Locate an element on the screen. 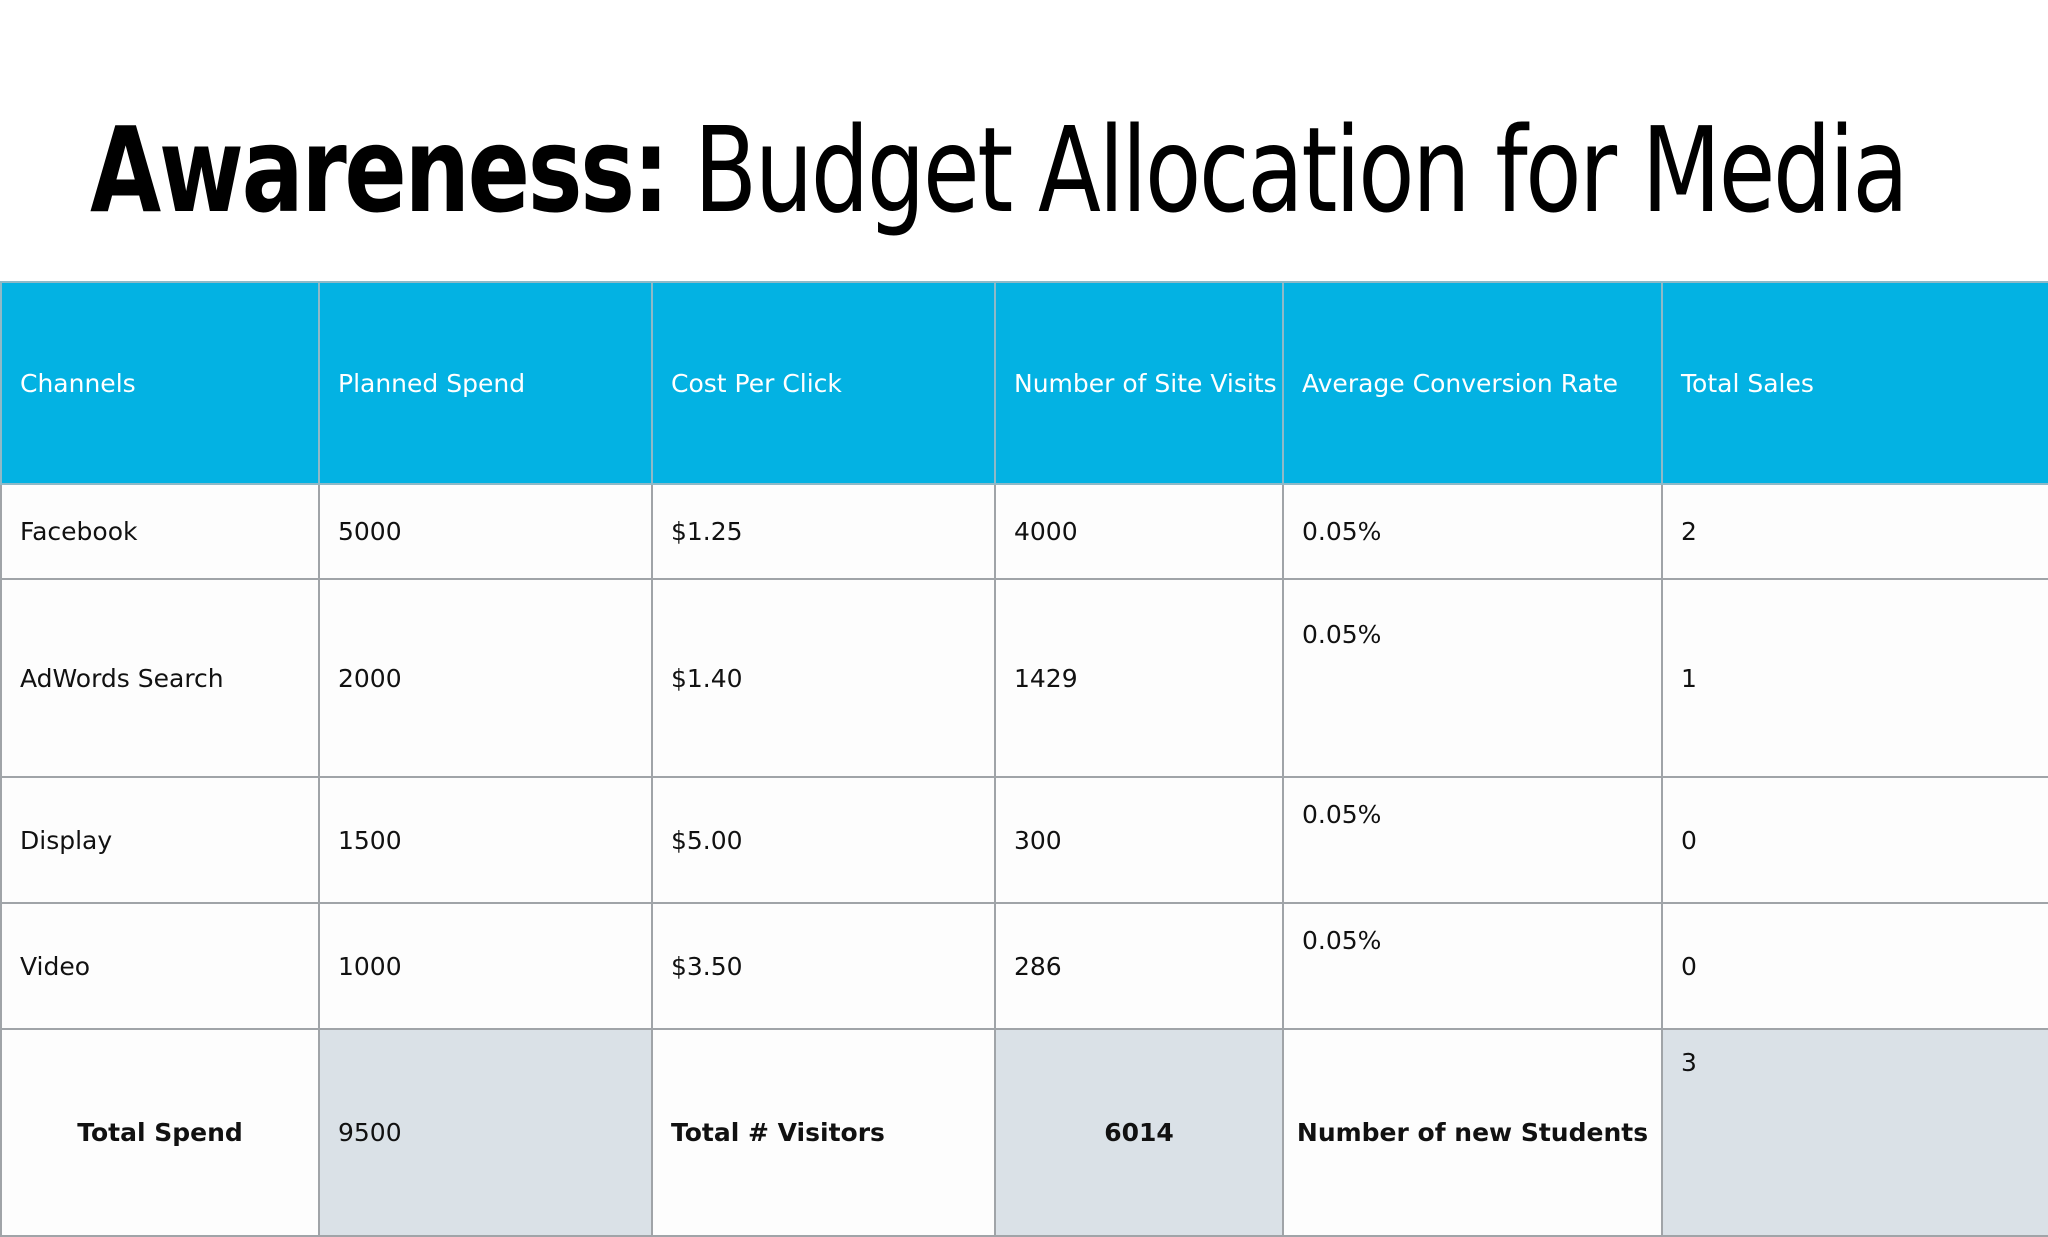 Image resolution: width=2048 pixels, height=1237 pixels. planned-spend-cell: 2000 is located at coordinates (485, 678).